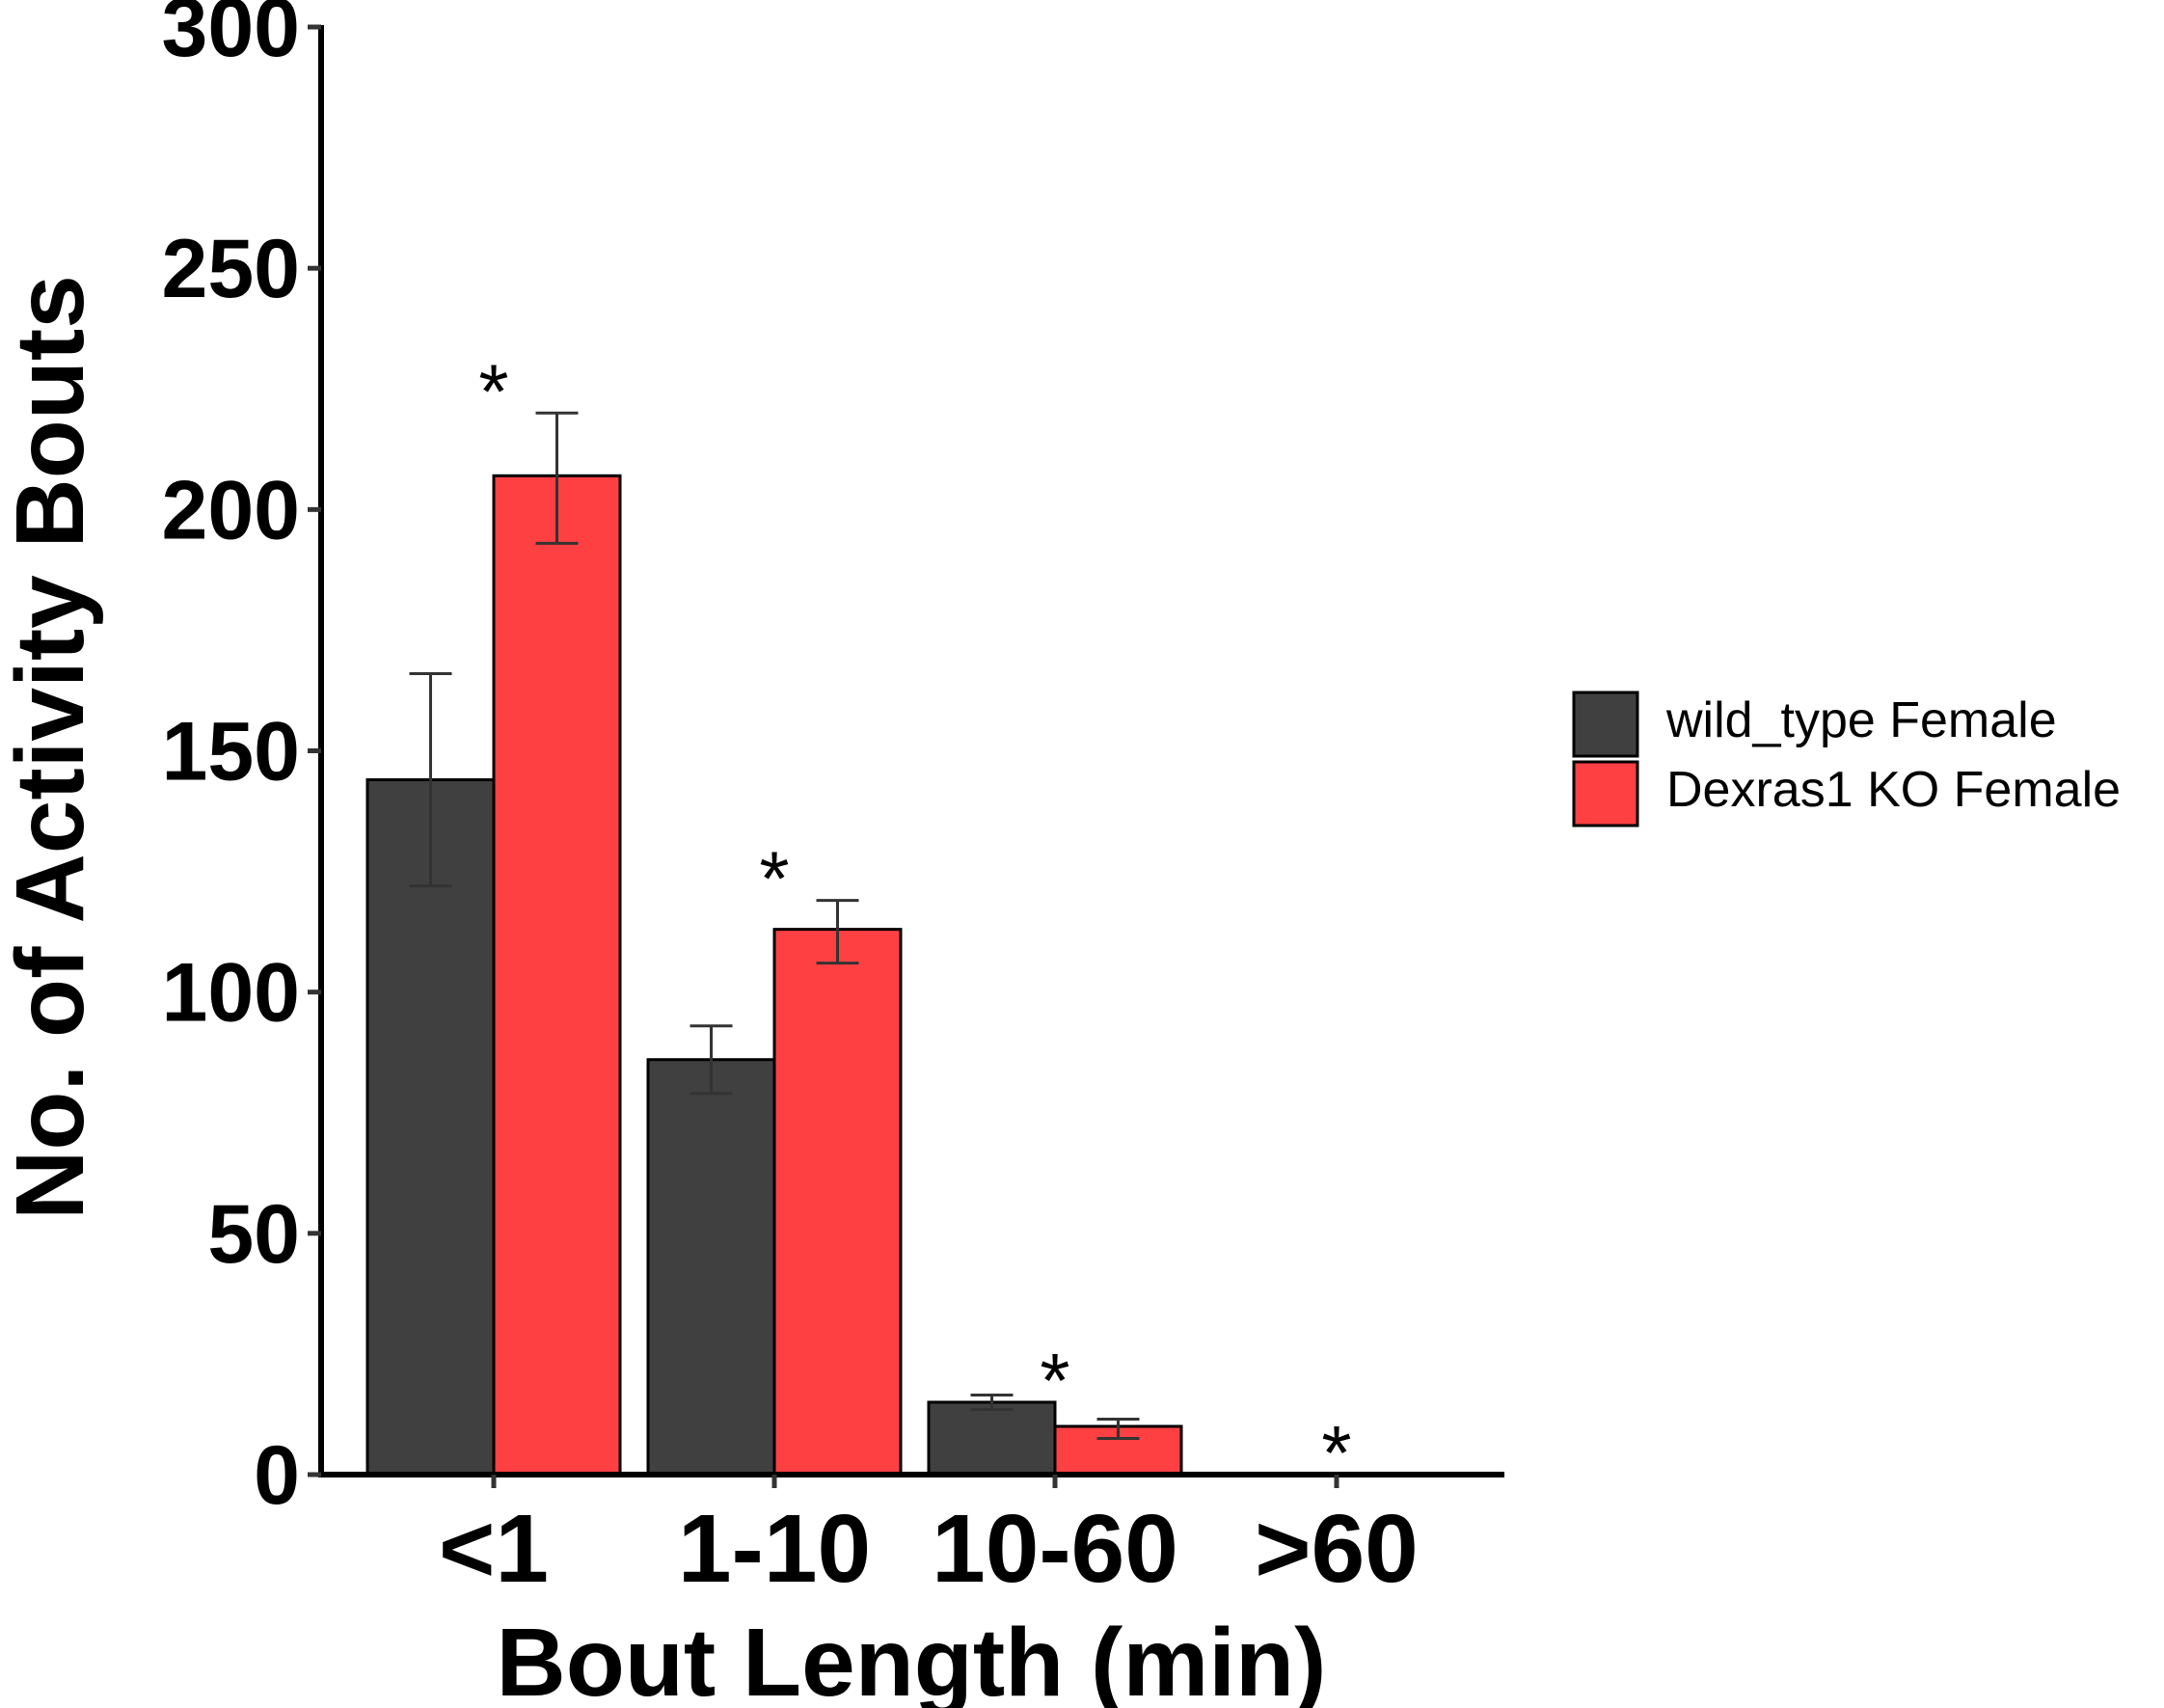  What do you see at coordinates (1893, 790) in the screenshot?
I see `legend-label-1: Dexras1 KO Female` at bounding box center [1893, 790].